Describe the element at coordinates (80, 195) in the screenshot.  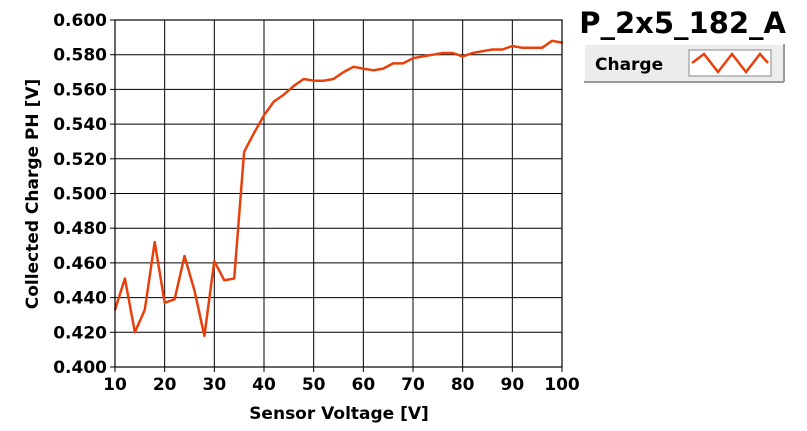
I see `y-tick-label: 0.500` at that location.